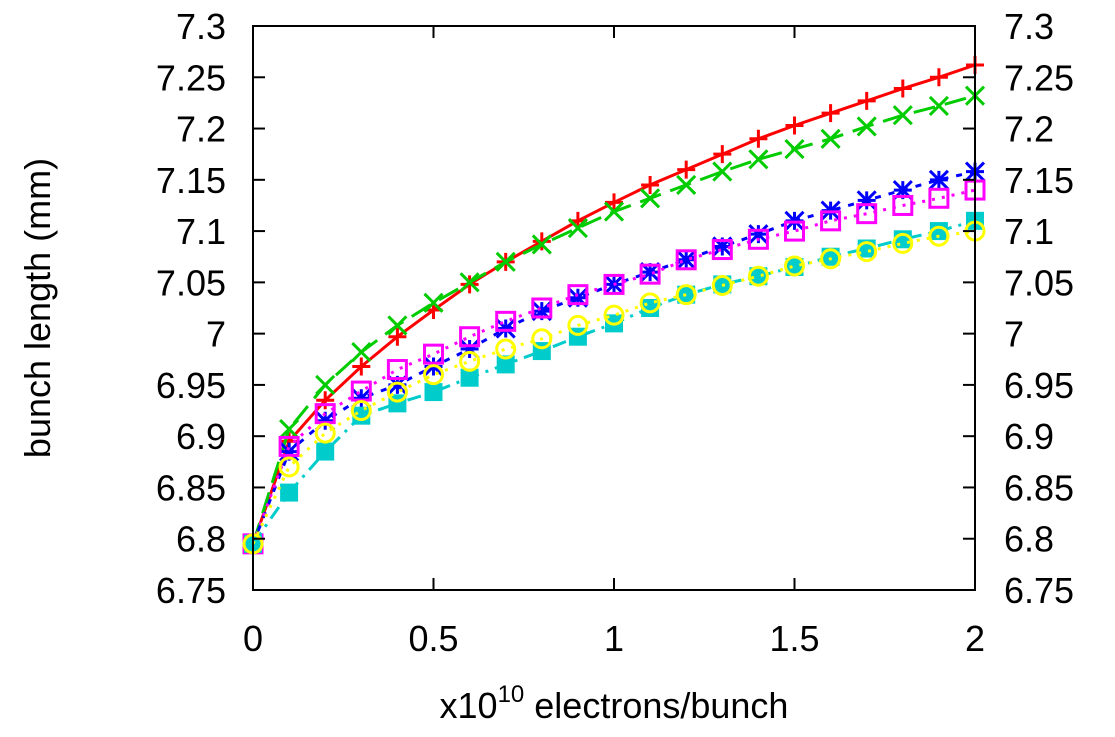 The width and height of the screenshot is (1115, 737). I want to click on y-tick-label: 6.9, so click(201, 436).